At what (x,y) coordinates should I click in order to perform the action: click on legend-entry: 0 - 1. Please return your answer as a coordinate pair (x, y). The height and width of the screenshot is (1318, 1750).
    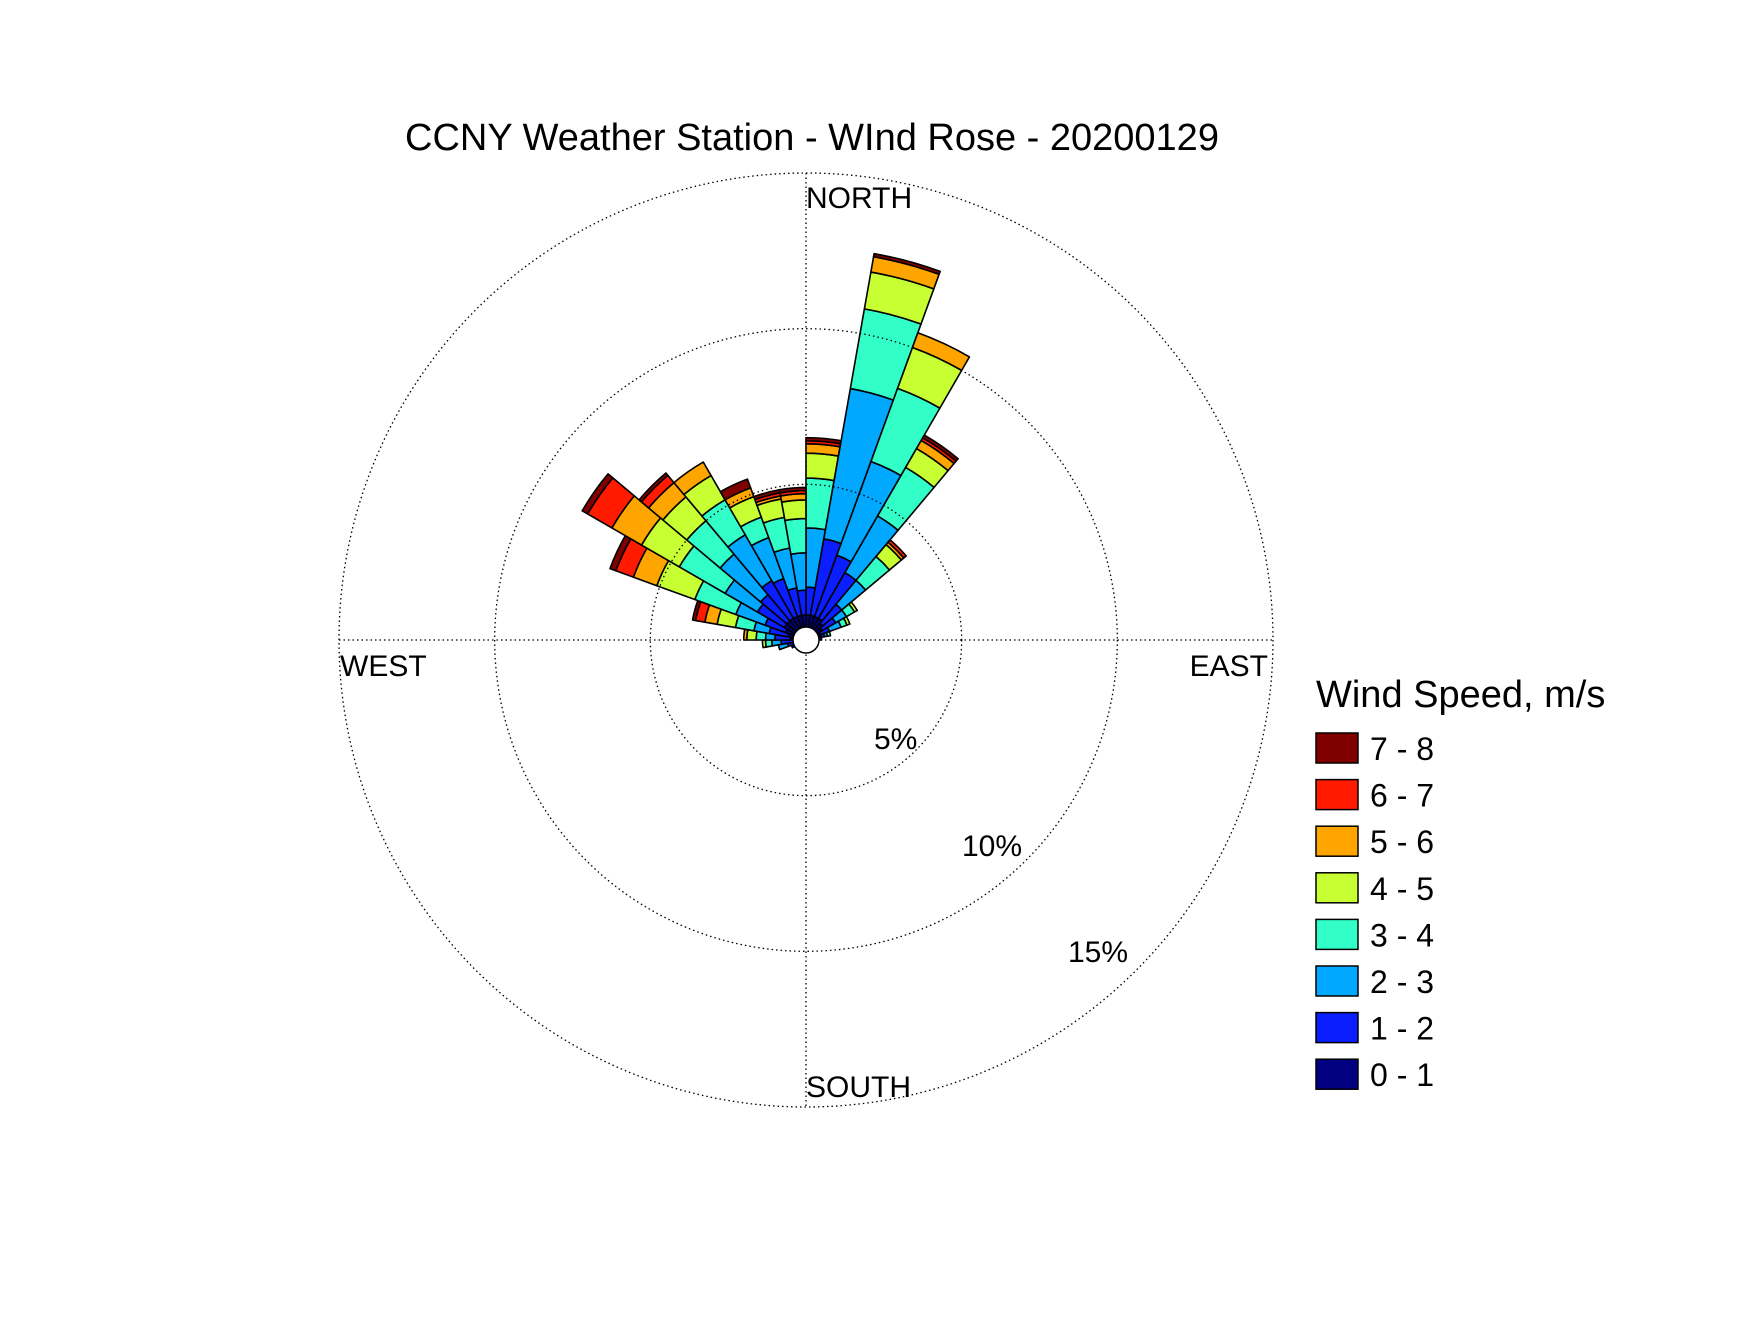
    Looking at the image, I should click on (1374, 1075).